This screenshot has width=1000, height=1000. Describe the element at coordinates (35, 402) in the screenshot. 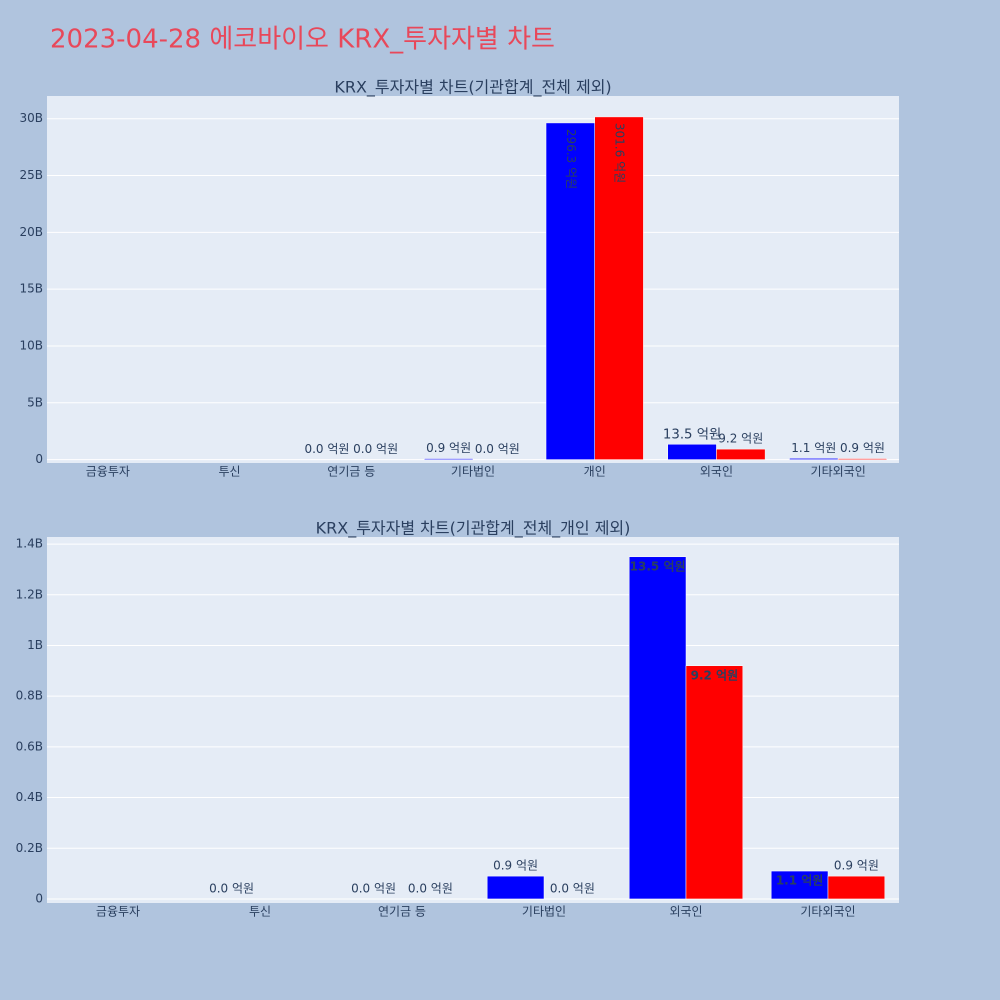

I see `y-tick-label: 5B` at that location.